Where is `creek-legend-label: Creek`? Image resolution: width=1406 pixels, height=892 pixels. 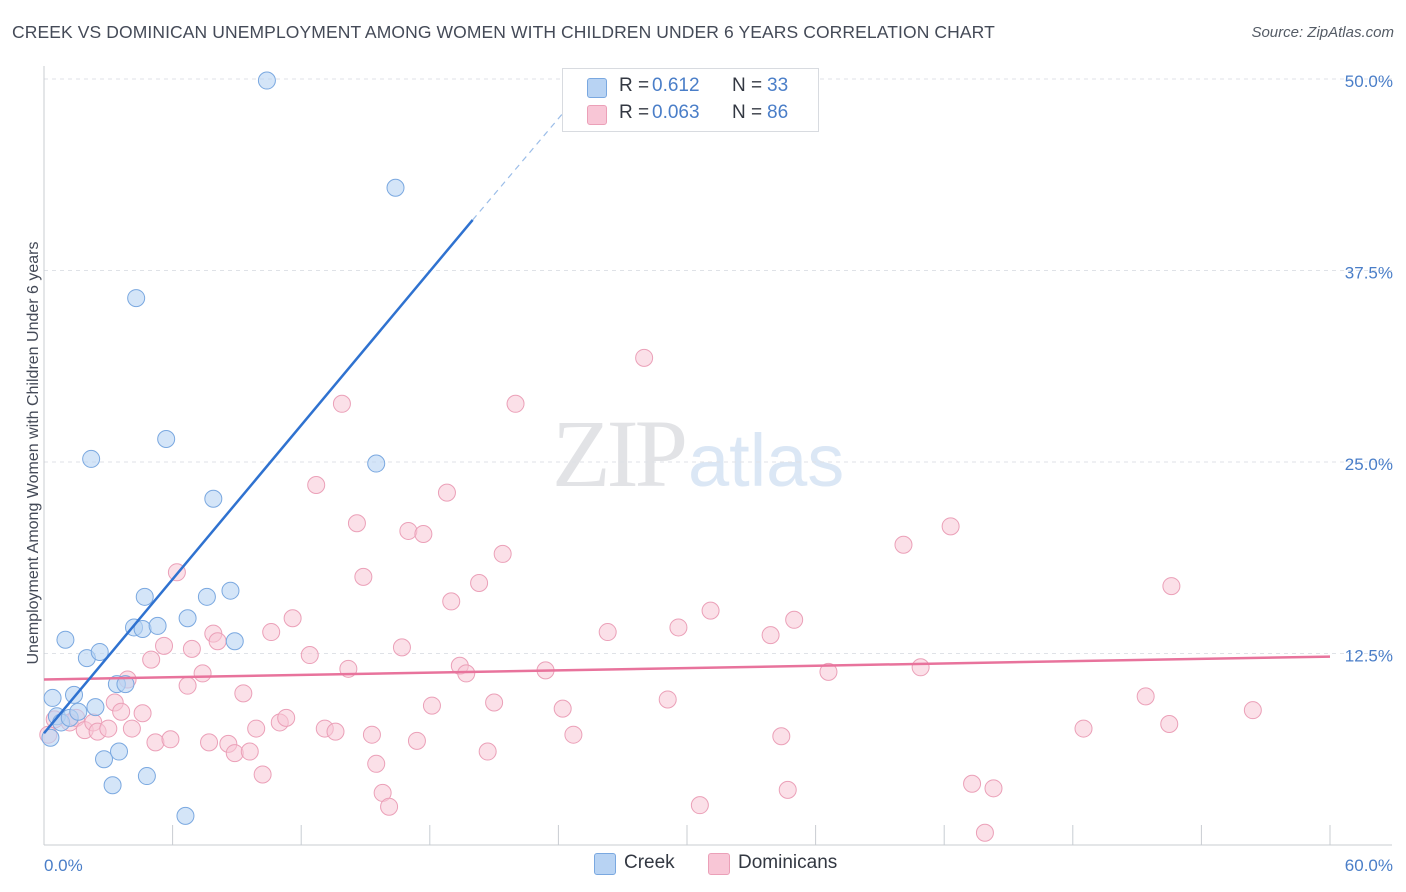
creek-legend-label: Creek is located at coordinates (649, 862).